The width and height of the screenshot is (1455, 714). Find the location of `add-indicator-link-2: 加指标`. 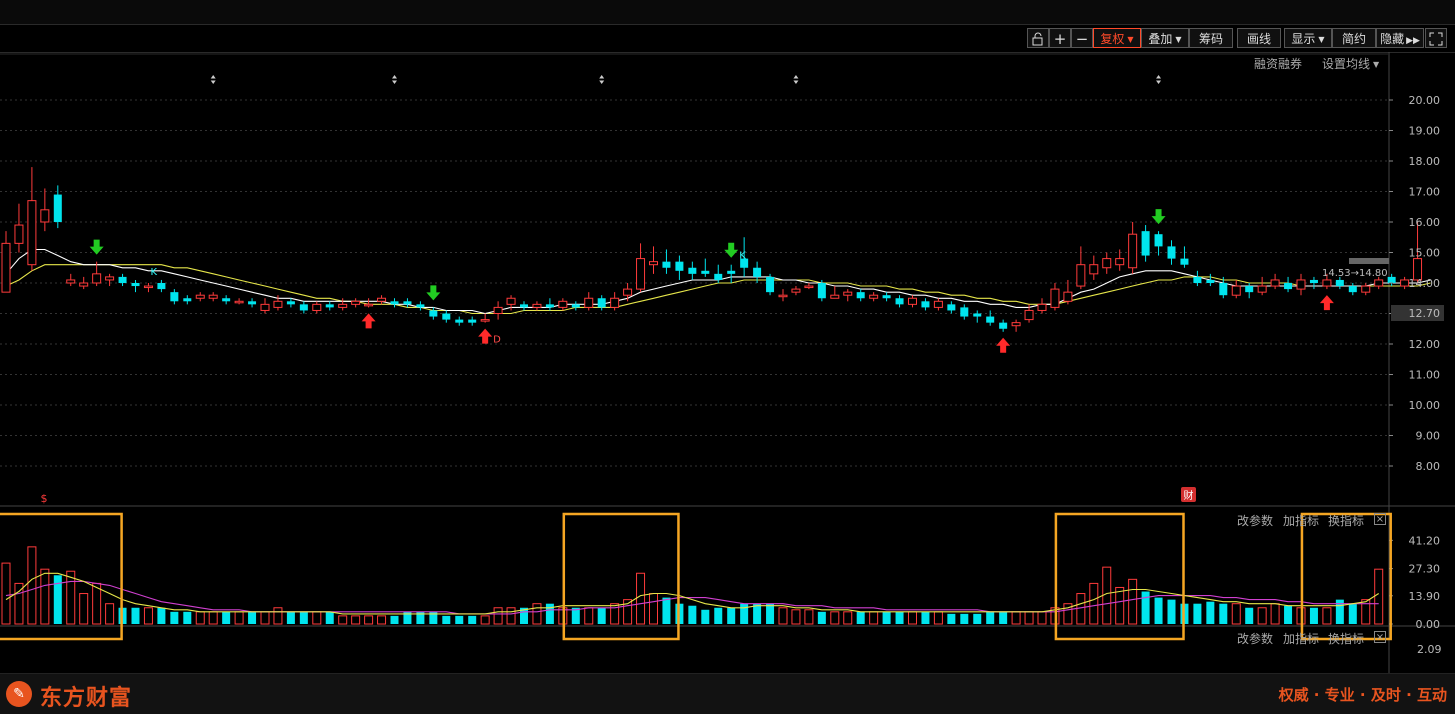

add-indicator-link-2: 加指标 is located at coordinates (1301, 639).